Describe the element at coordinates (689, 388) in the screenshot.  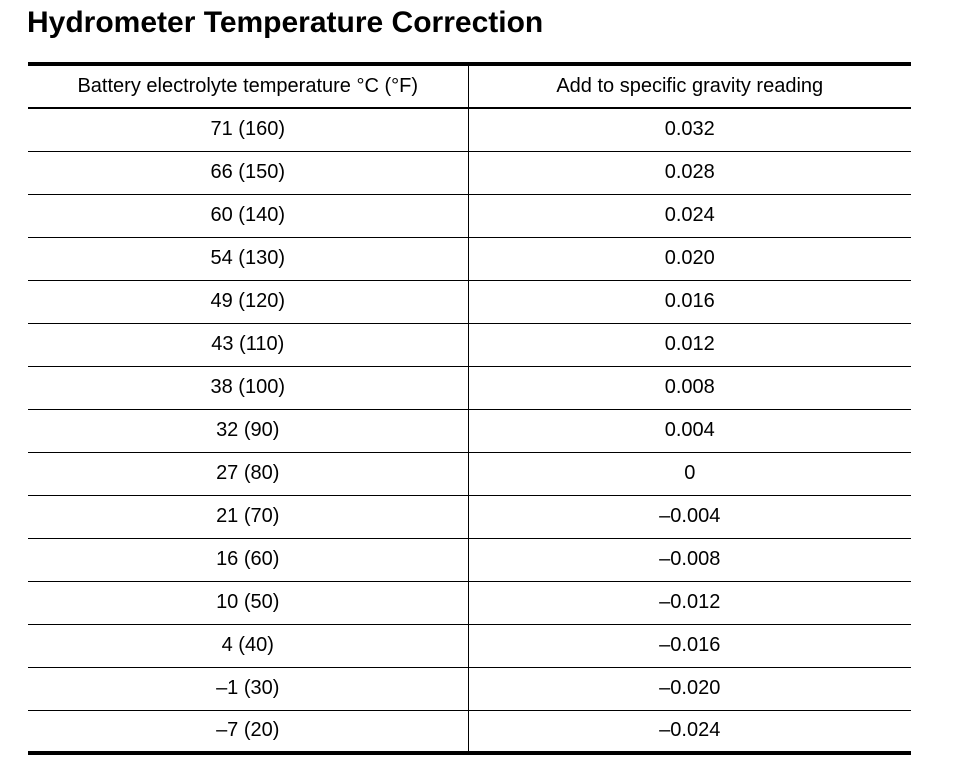
I see `correction-cell: 0.008` at that location.